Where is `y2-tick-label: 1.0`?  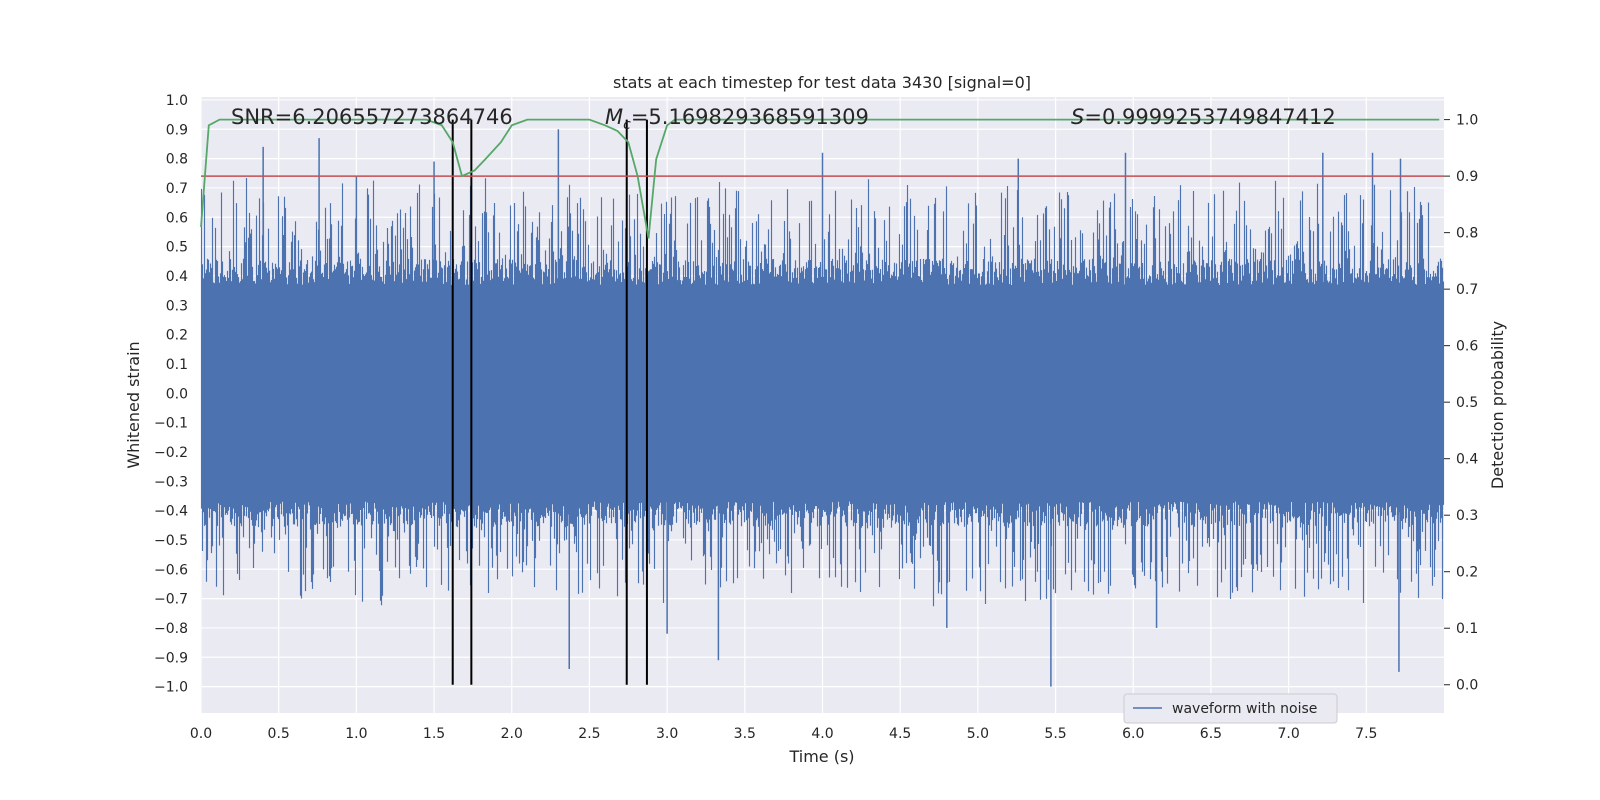 y2-tick-label: 1.0 is located at coordinates (1467, 121).